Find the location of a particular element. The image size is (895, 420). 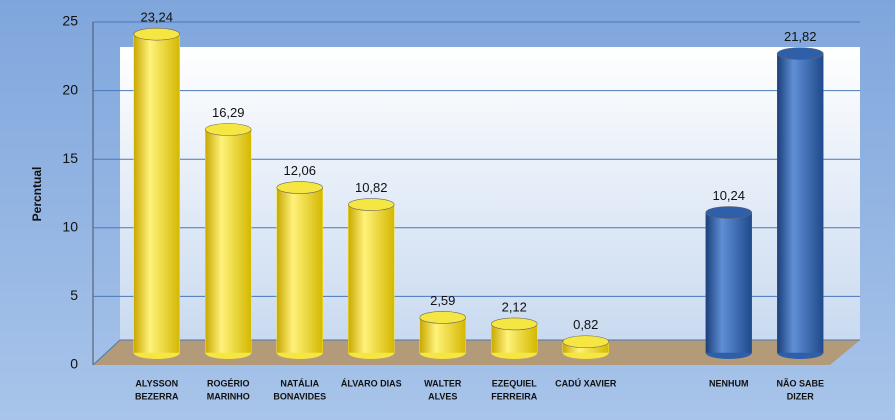

value-label: 2,59 is located at coordinates (442, 300).